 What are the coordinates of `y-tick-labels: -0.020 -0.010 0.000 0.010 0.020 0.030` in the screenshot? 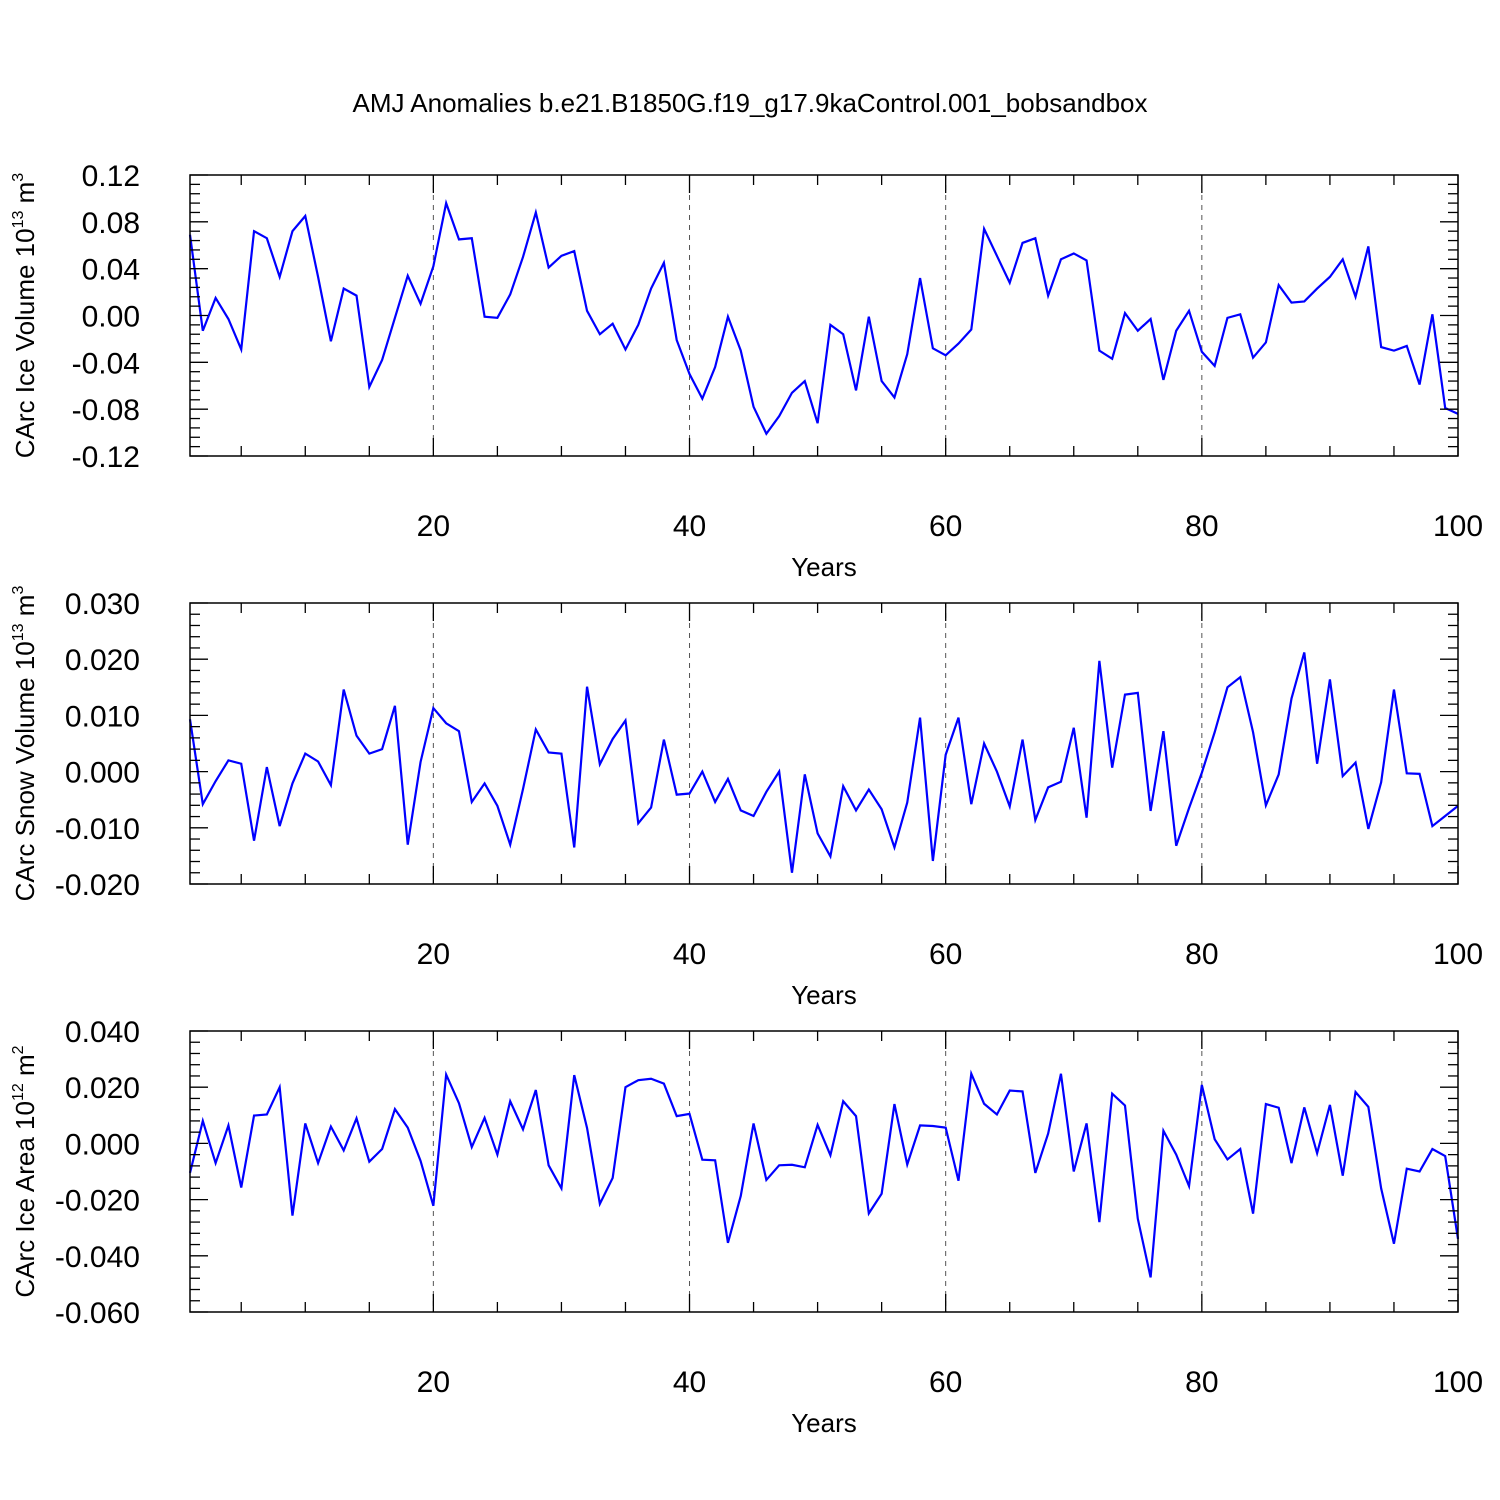 It's located at (97, 745).